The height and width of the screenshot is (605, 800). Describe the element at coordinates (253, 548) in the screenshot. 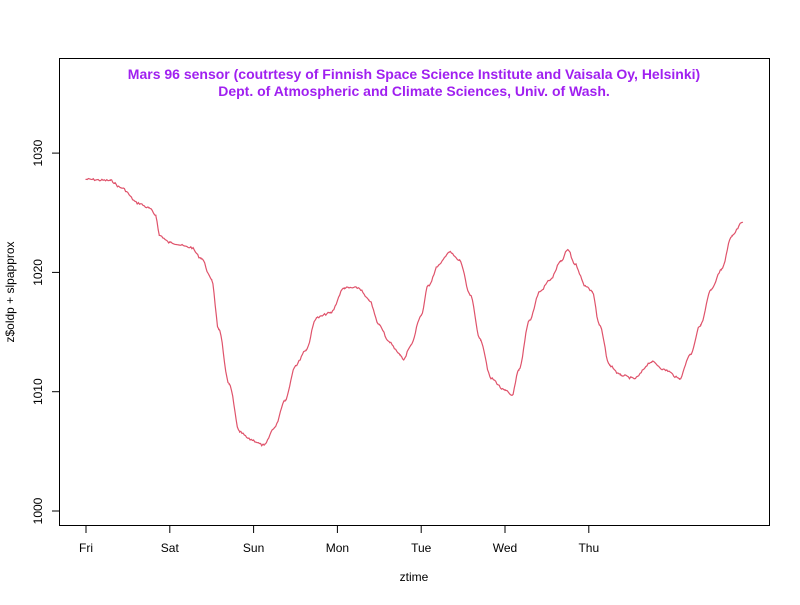

I see `x-tick-label: Sun` at that location.